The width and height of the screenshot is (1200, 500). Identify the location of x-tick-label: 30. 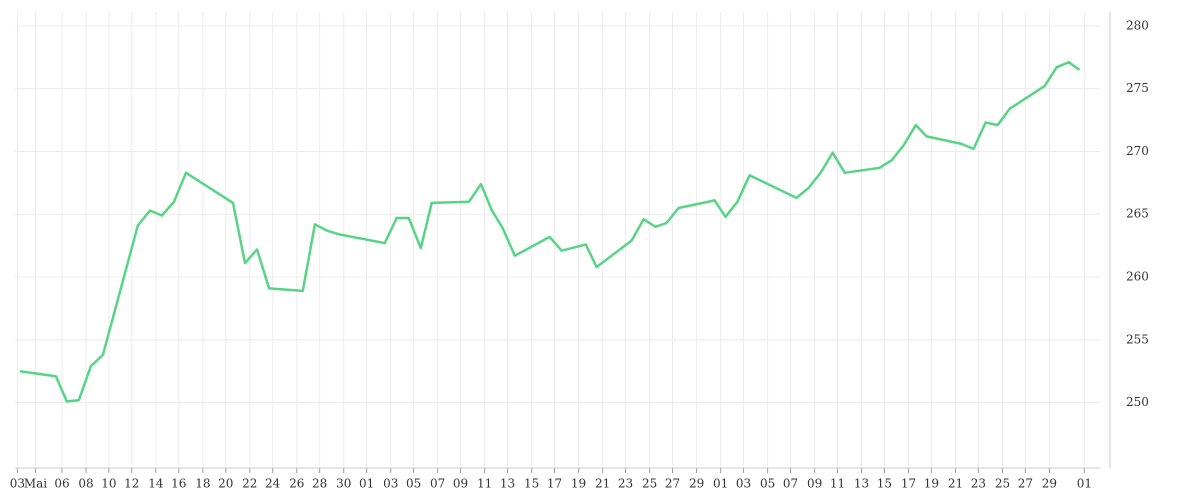
(343, 484).